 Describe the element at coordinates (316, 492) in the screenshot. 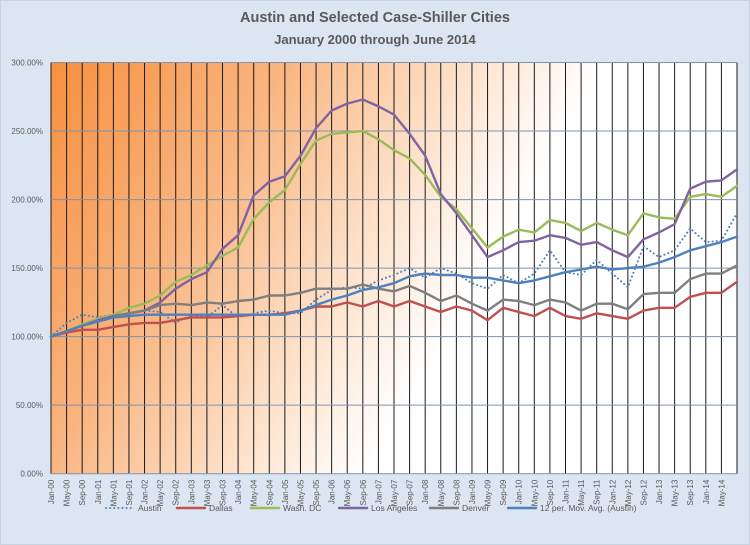

I see `x-tick-label: Sep-05` at that location.